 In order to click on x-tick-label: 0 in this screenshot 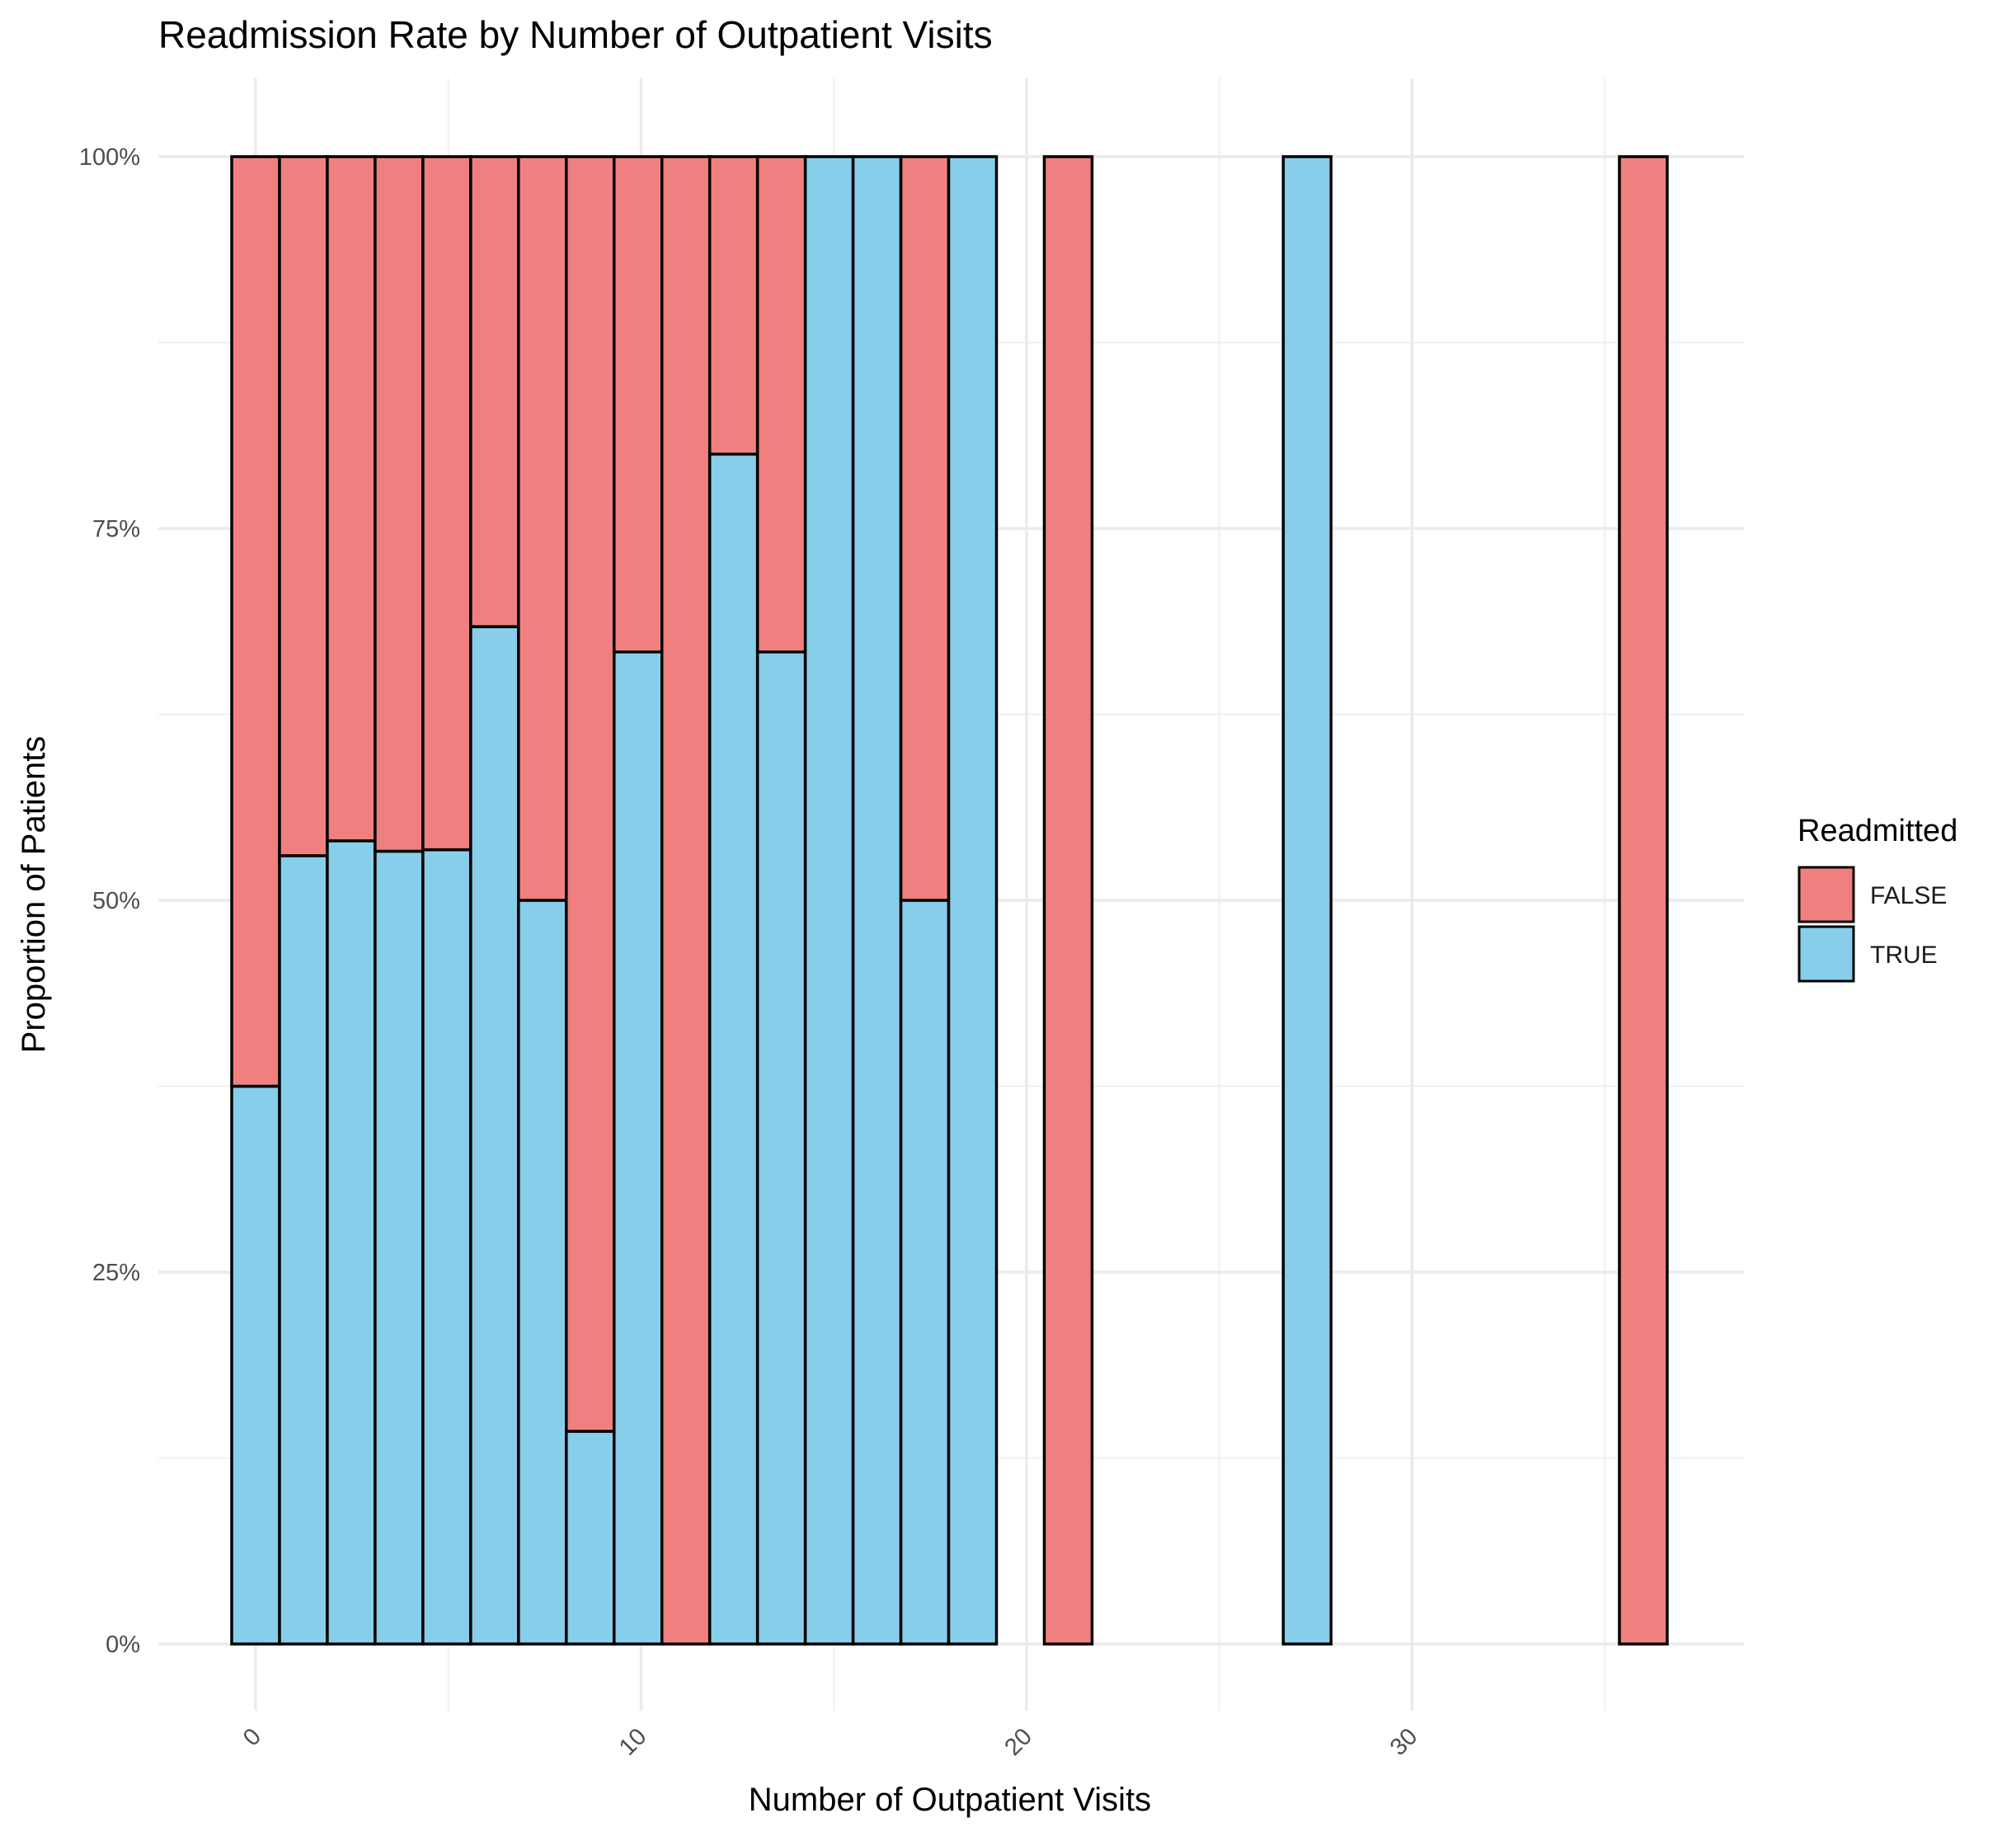, I will do `click(252, 1737)`.